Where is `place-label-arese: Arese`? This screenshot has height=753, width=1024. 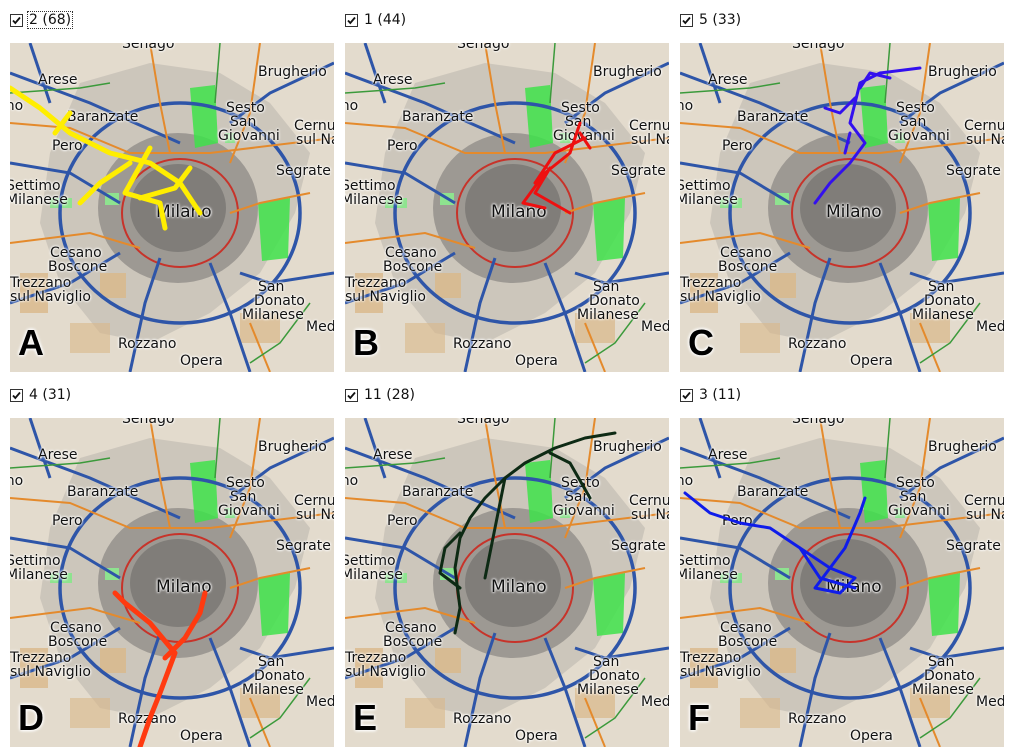
place-label-arese: Arese is located at coordinates (393, 455).